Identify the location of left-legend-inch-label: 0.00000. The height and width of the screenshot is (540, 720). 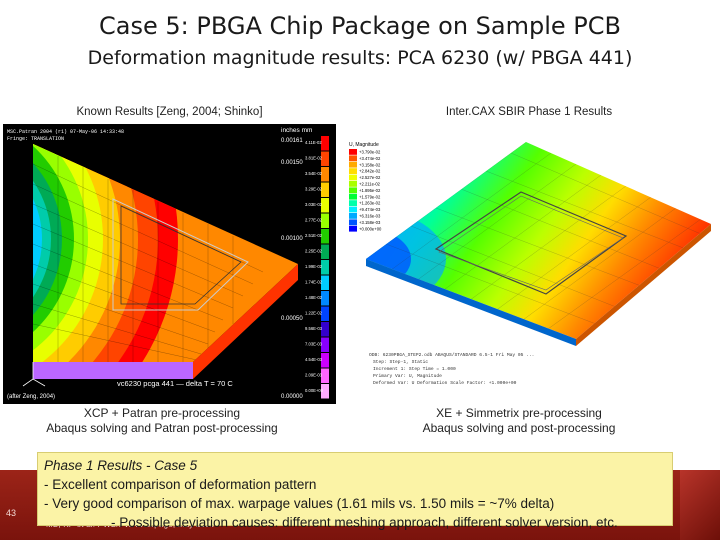
(292, 397).